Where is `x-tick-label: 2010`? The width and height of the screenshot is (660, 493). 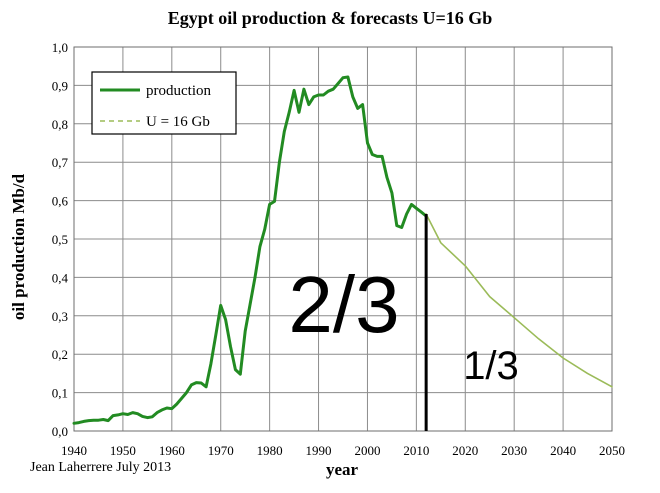 x-tick-label: 2010 is located at coordinates (416, 450).